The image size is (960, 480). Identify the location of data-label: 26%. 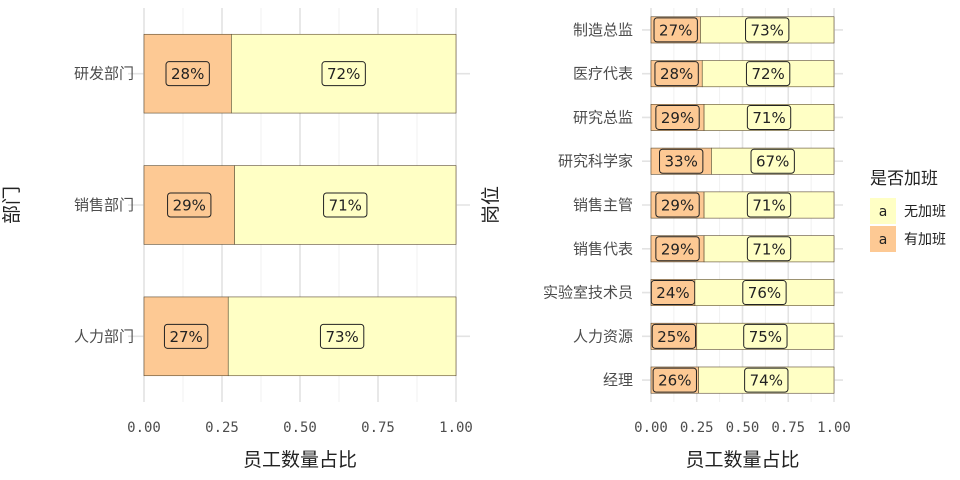
(674, 380).